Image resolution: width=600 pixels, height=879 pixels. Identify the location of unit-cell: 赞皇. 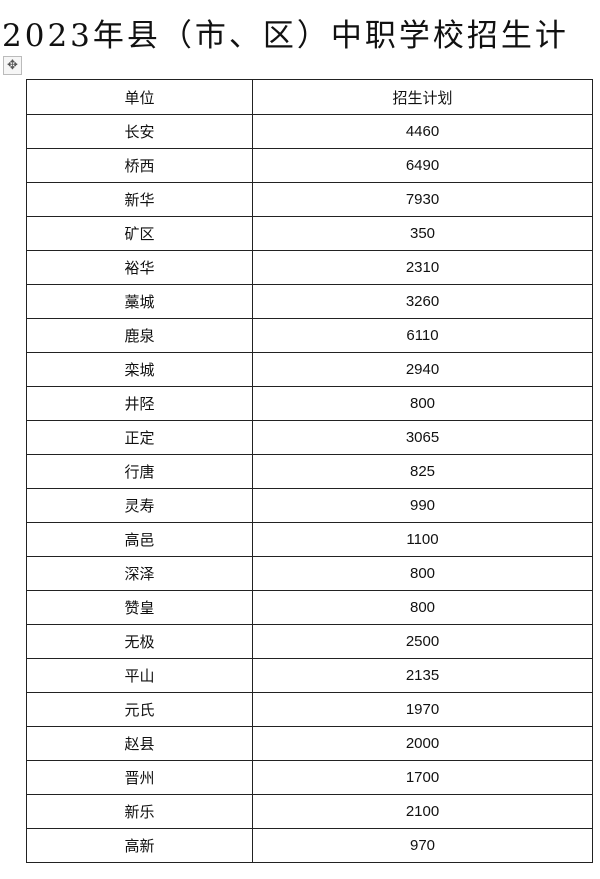
(139, 607).